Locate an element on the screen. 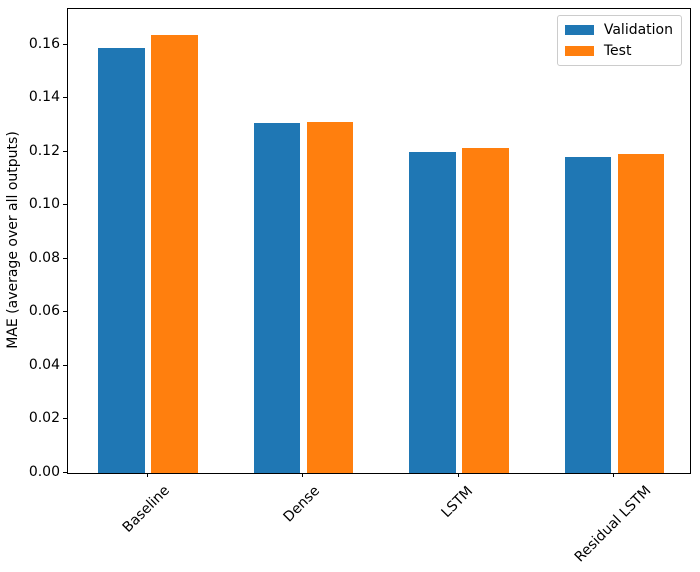 Image resolution: width=700 pixels, height=572 pixels. legend-label-validation: Validation is located at coordinates (638, 30).